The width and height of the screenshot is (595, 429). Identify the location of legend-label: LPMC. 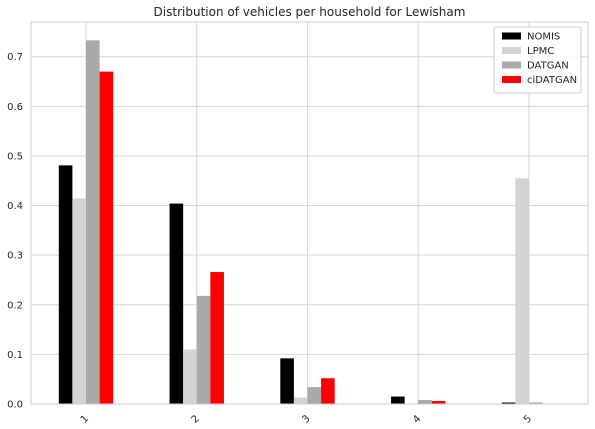
(540, 51).